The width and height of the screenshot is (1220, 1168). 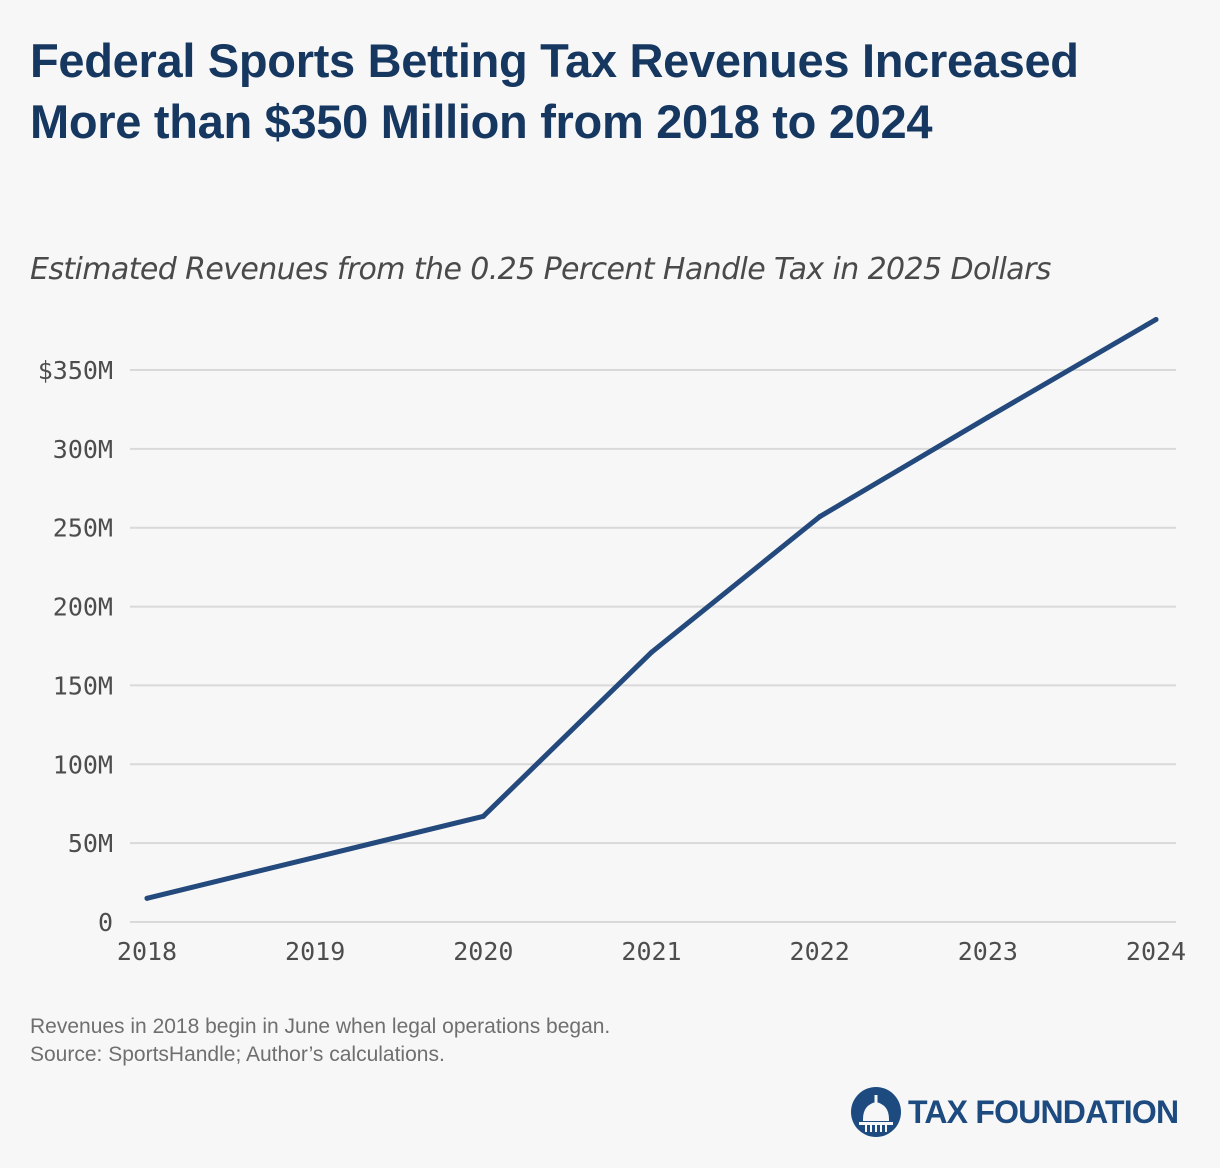 I want to click on x-tick-label: 2022, so click(x=820, y=951).